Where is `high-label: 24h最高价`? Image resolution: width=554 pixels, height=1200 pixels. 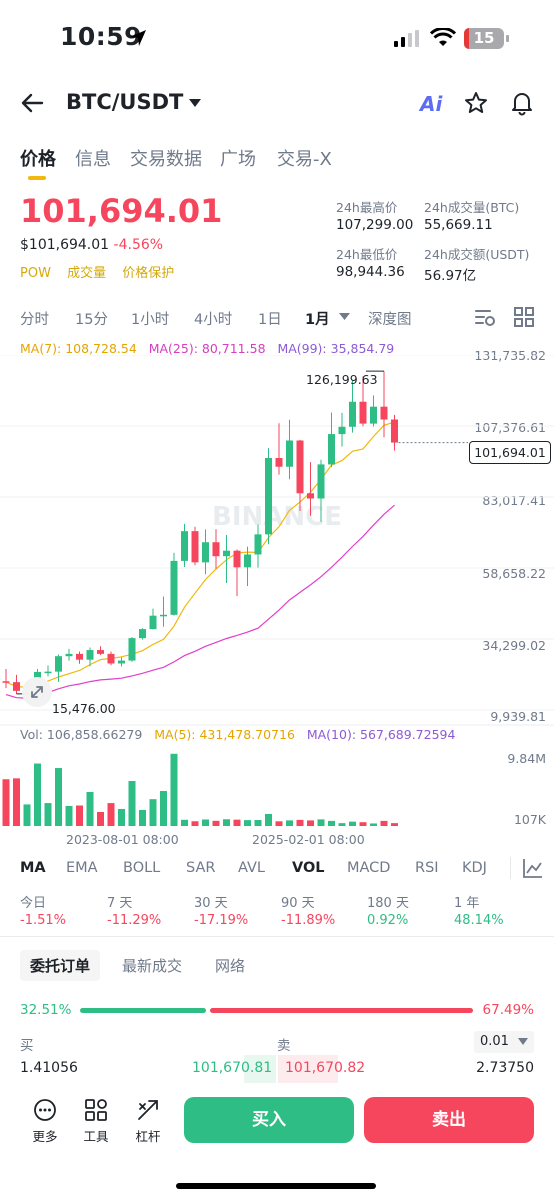
high-label: 24h最高价 is located at coordinates (367, 207).